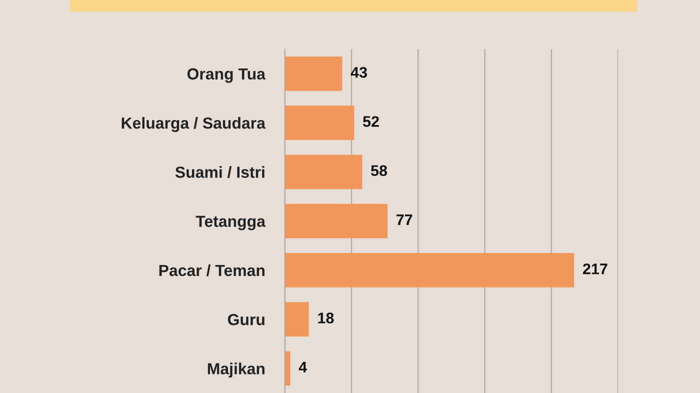 Image resolution: width=700 pixels, height=393 pixels. I want to click on data-label: 77, so click(404, 220).